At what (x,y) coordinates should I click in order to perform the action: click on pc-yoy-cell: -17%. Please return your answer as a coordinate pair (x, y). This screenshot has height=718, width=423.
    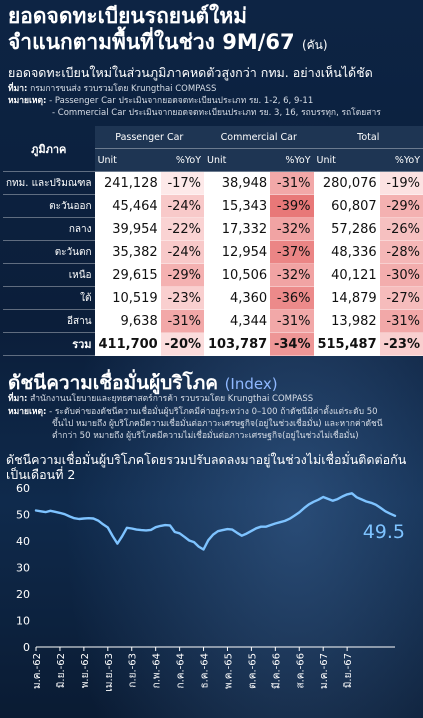
    Looking at the image, I should click on (182, 183).